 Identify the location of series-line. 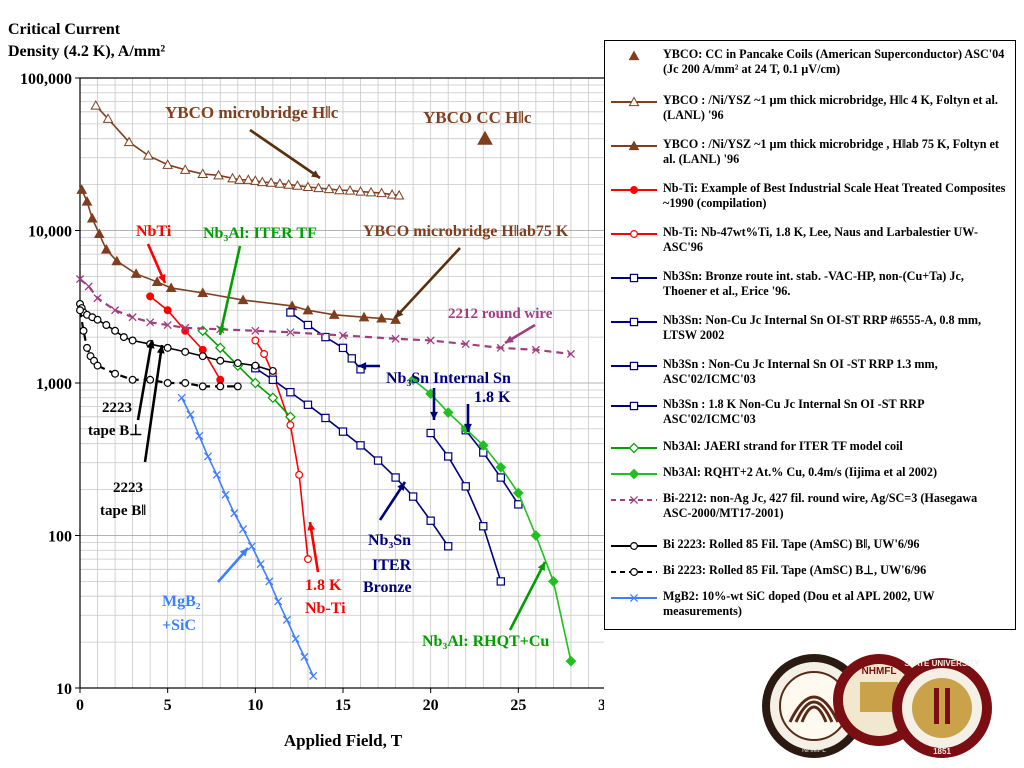
(492, 467).